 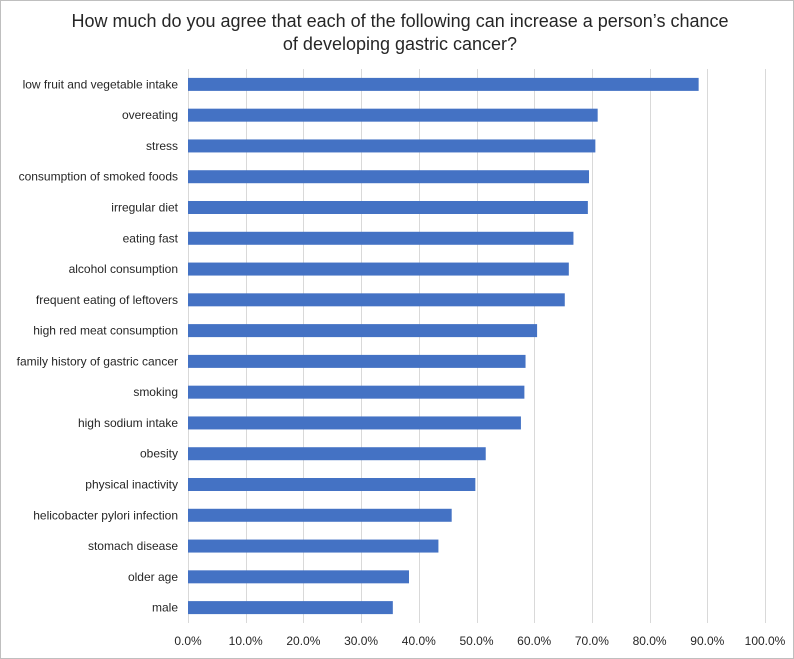 I want to click on category-label: alcohol consumption, so click(x=123, y=269).